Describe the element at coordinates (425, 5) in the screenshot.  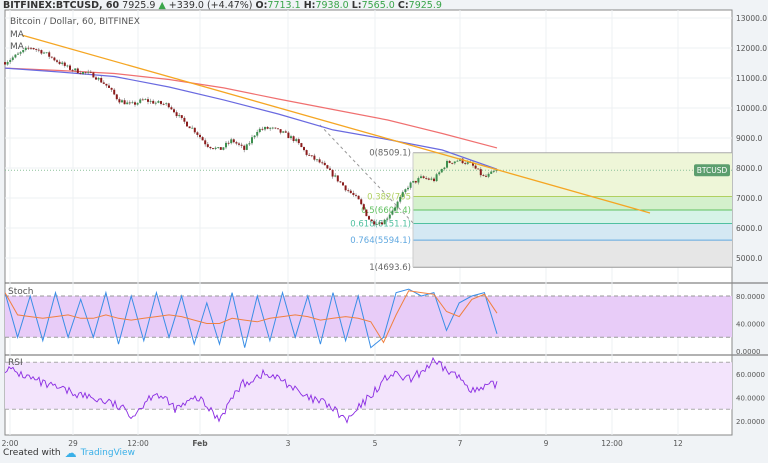
I see `close-value: 7925.9` at that location.